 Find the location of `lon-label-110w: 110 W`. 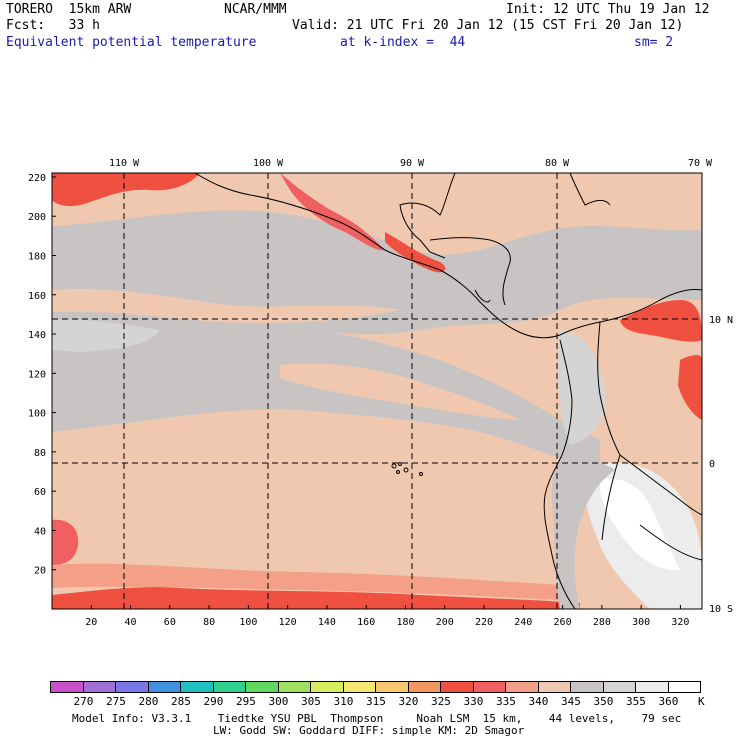

lon-label-110w: 110 W is located at coordinates (124, 163).